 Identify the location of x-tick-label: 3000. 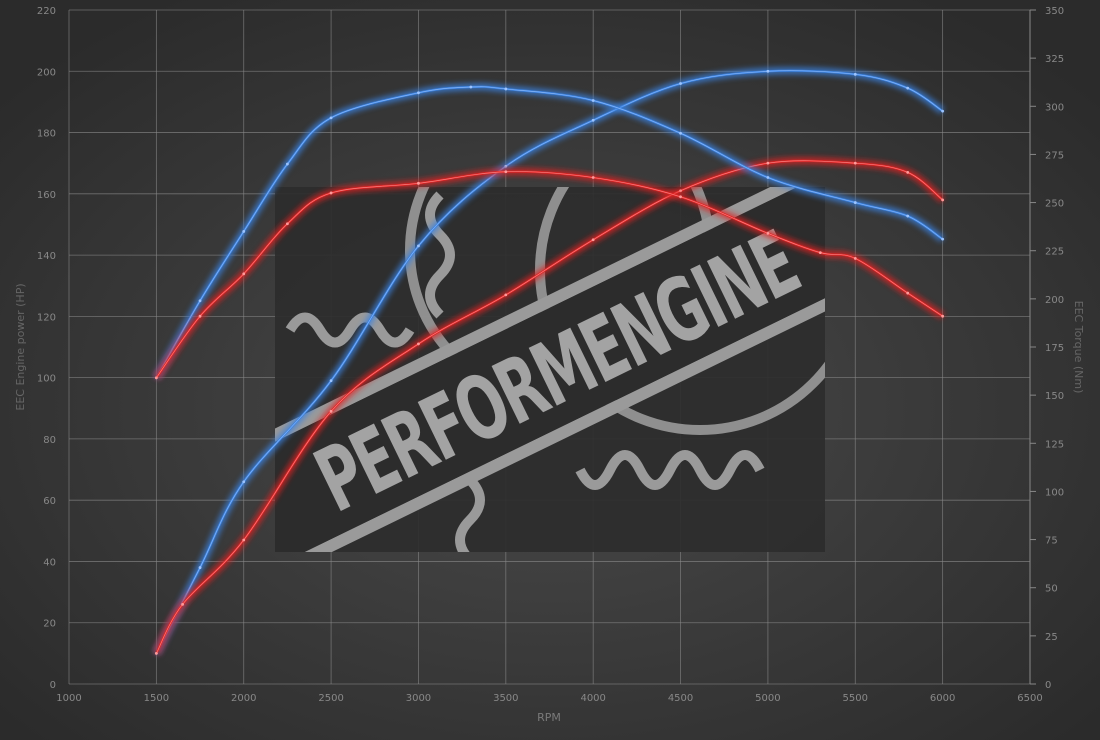
(418, 698).